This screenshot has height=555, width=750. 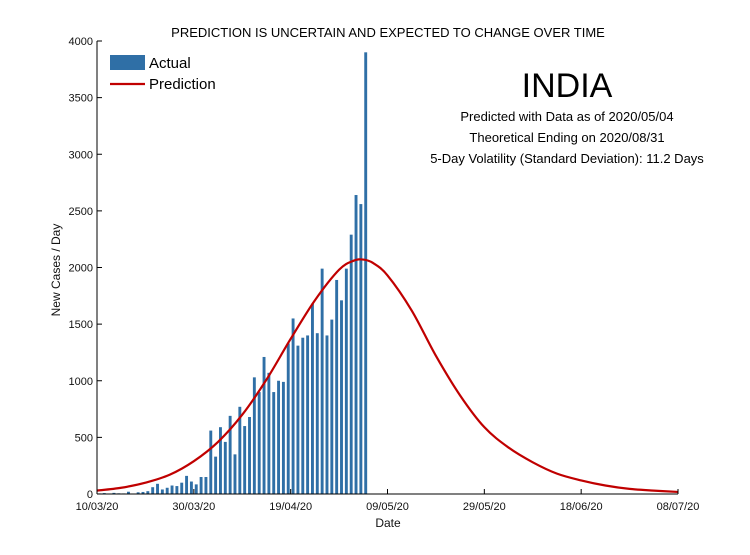 I want to click on y-tick-label: 1000, so click(x=81, y=382).